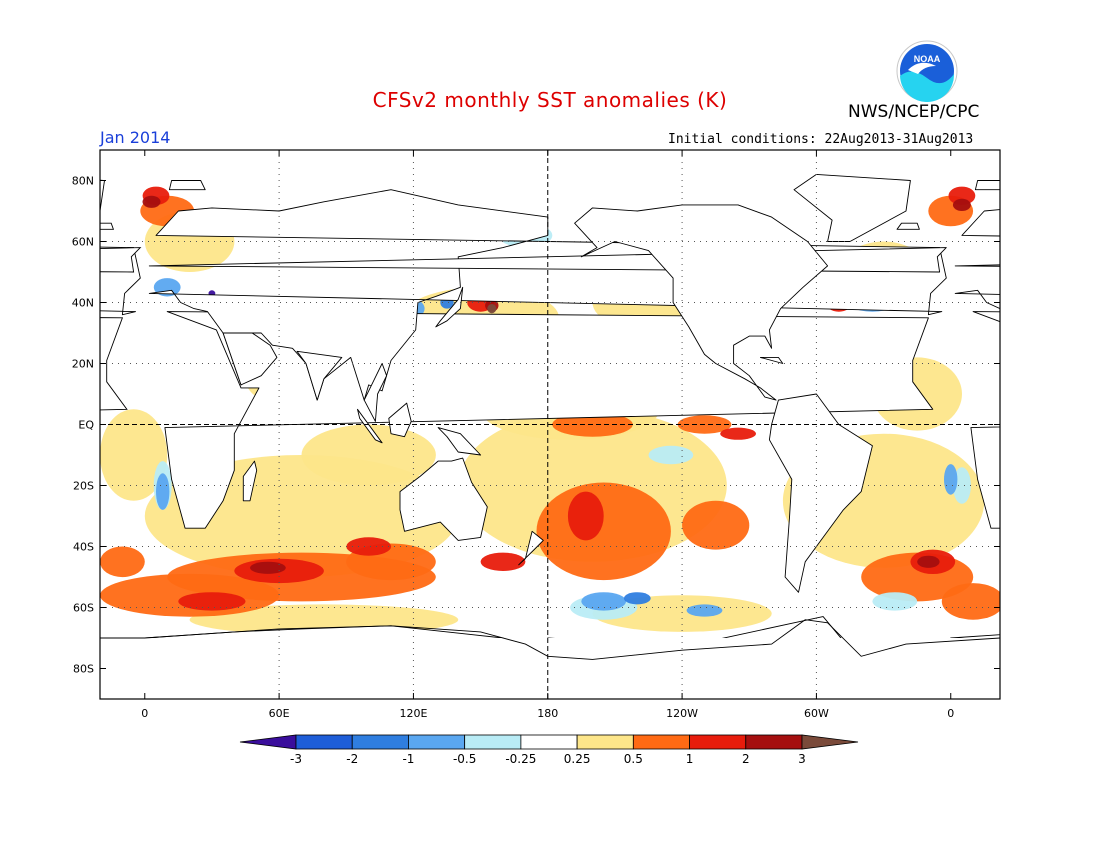 This screenshot has width=1100, height=850. I want to click on land-eurasia-wrap, so click(120, 281).